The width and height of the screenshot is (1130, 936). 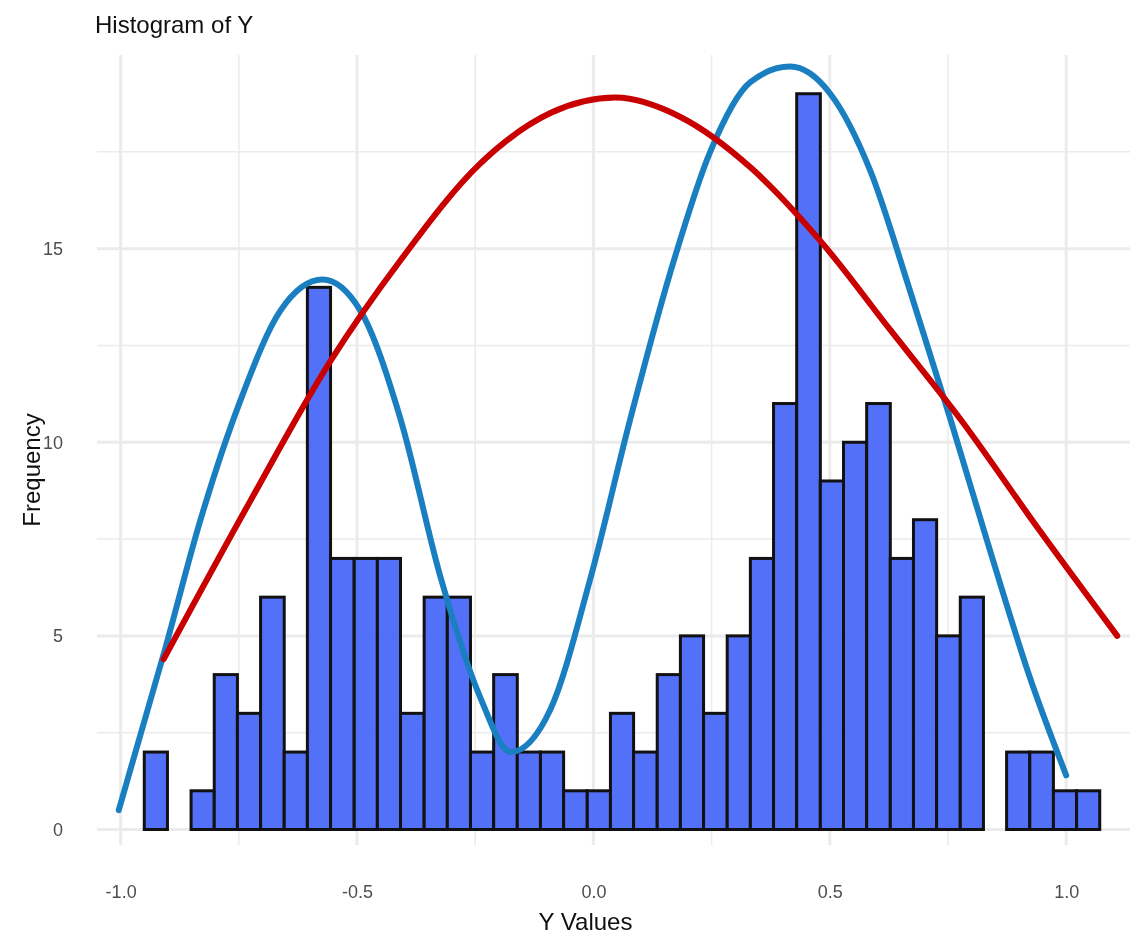 What do you see at coordinates (52, 442) in the screenshot?
I see `y-tick-label: 10` at bounding box center [52, 442].